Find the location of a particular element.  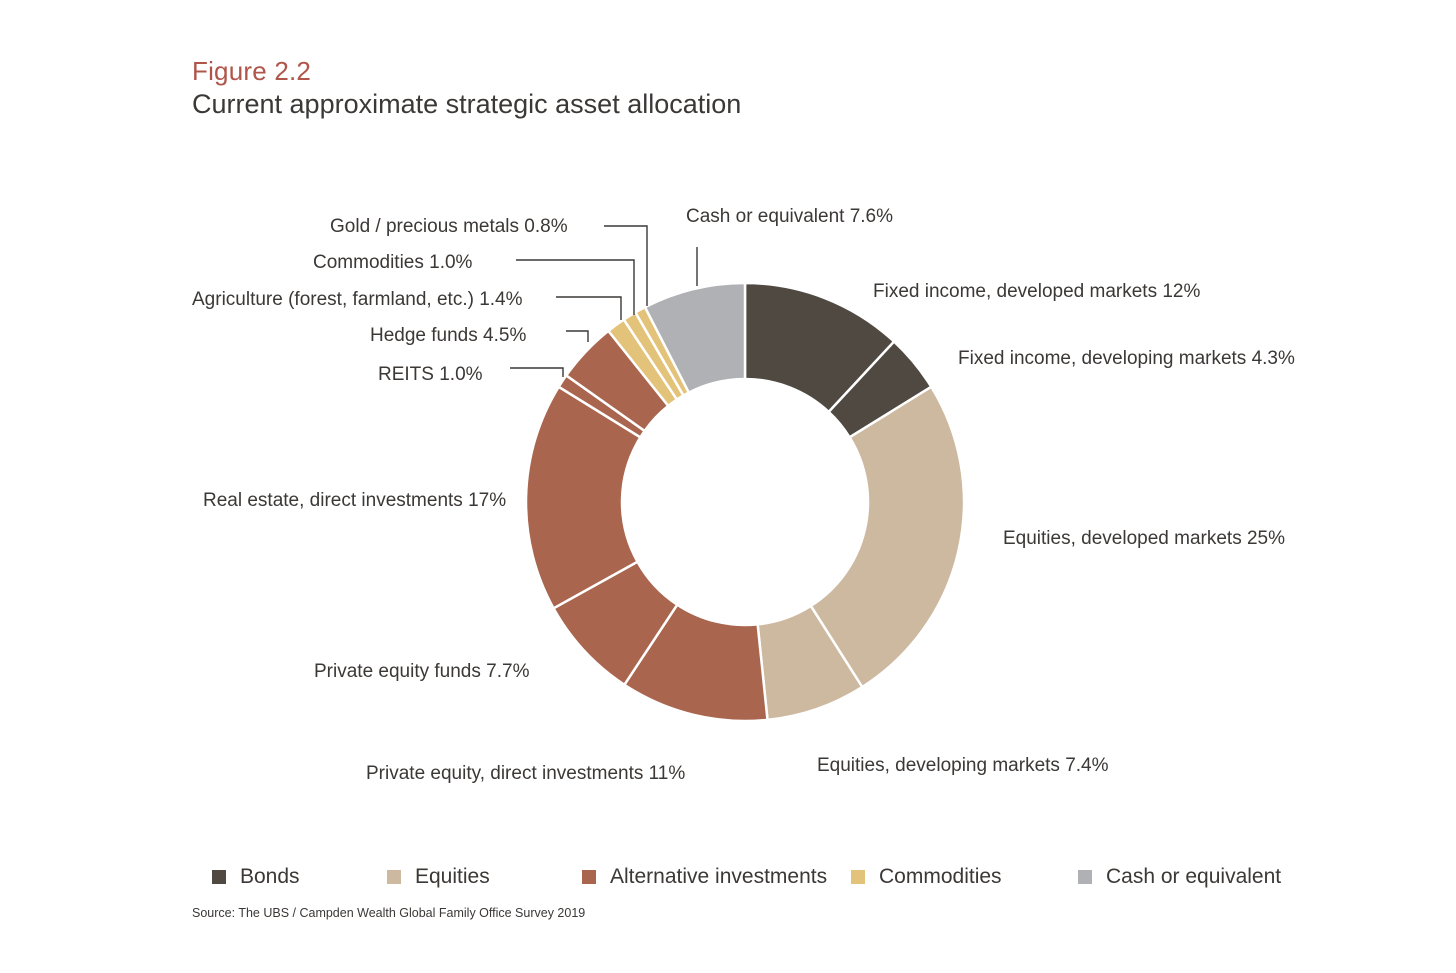

slice-label-cash-or-equivalent: Cash or equivalent 7.6% is located at coordinates (789, 216).